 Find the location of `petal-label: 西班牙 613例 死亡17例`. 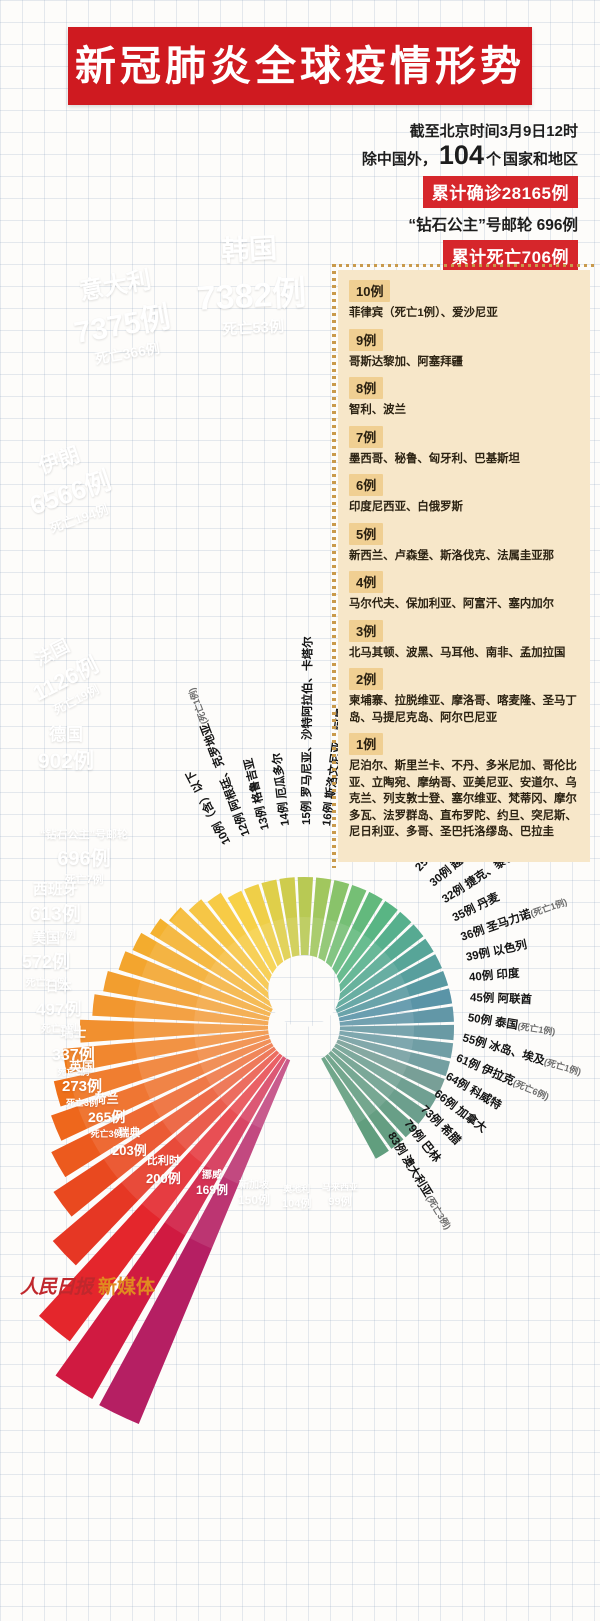

petal-label: 西班牙 613例 死亡17例 is located at coordinates (55, 909).